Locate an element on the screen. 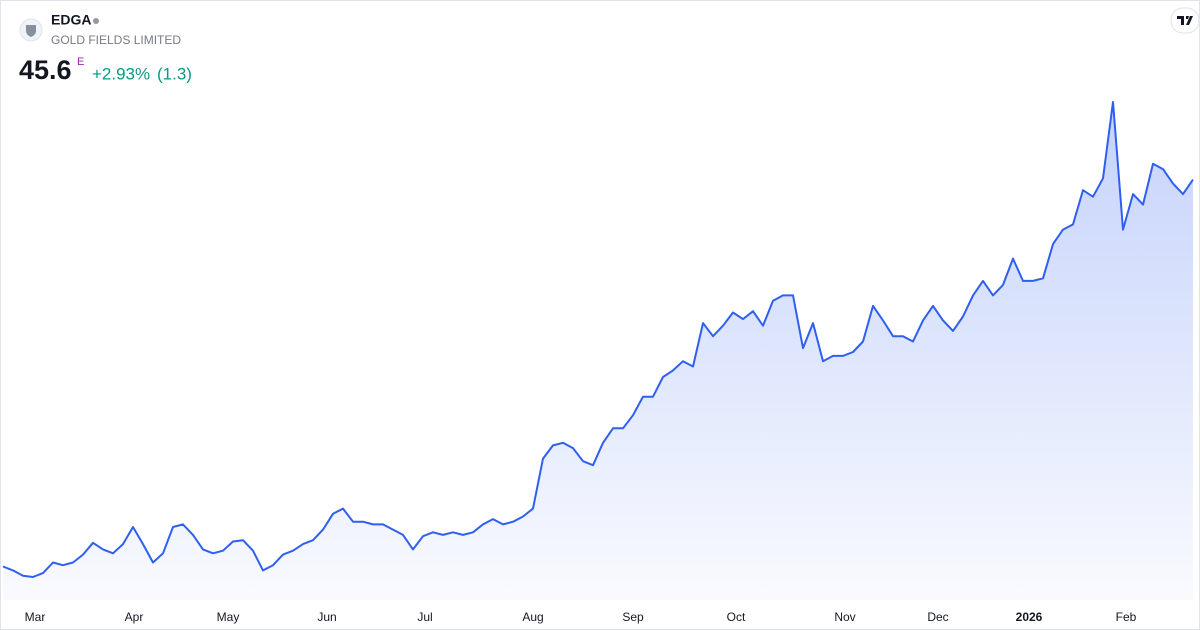 The width and height of the screenshot is (1200, 630). x-tick-label: May is located at coordinates (228, 617).